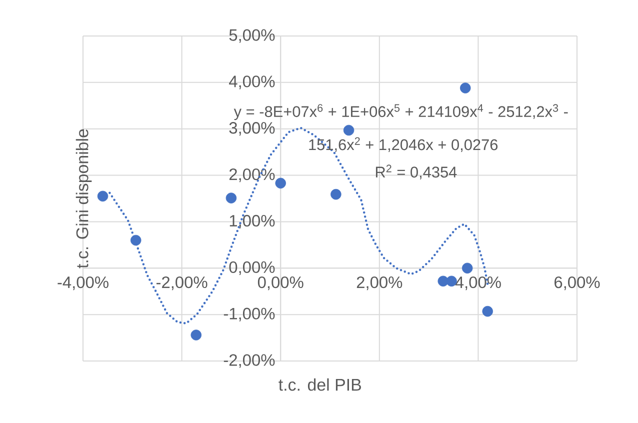 The height and width of the screenshot is (423, 638). Describe the element at coordinates (252, 221) in the screenshot. I see `y-tick-label: 1,00%` at that location.